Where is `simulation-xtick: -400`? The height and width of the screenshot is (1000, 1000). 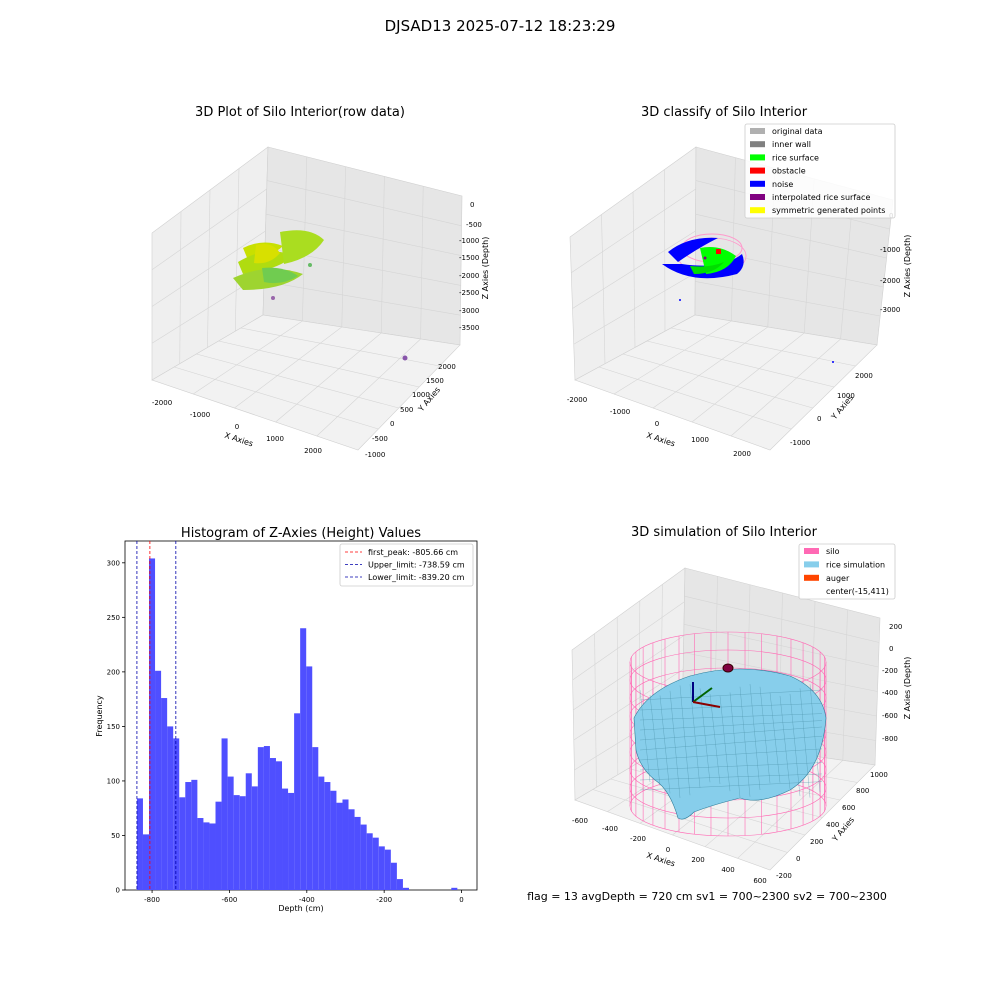 simulation-xtick: -400 is located at coordinates (610, 829).